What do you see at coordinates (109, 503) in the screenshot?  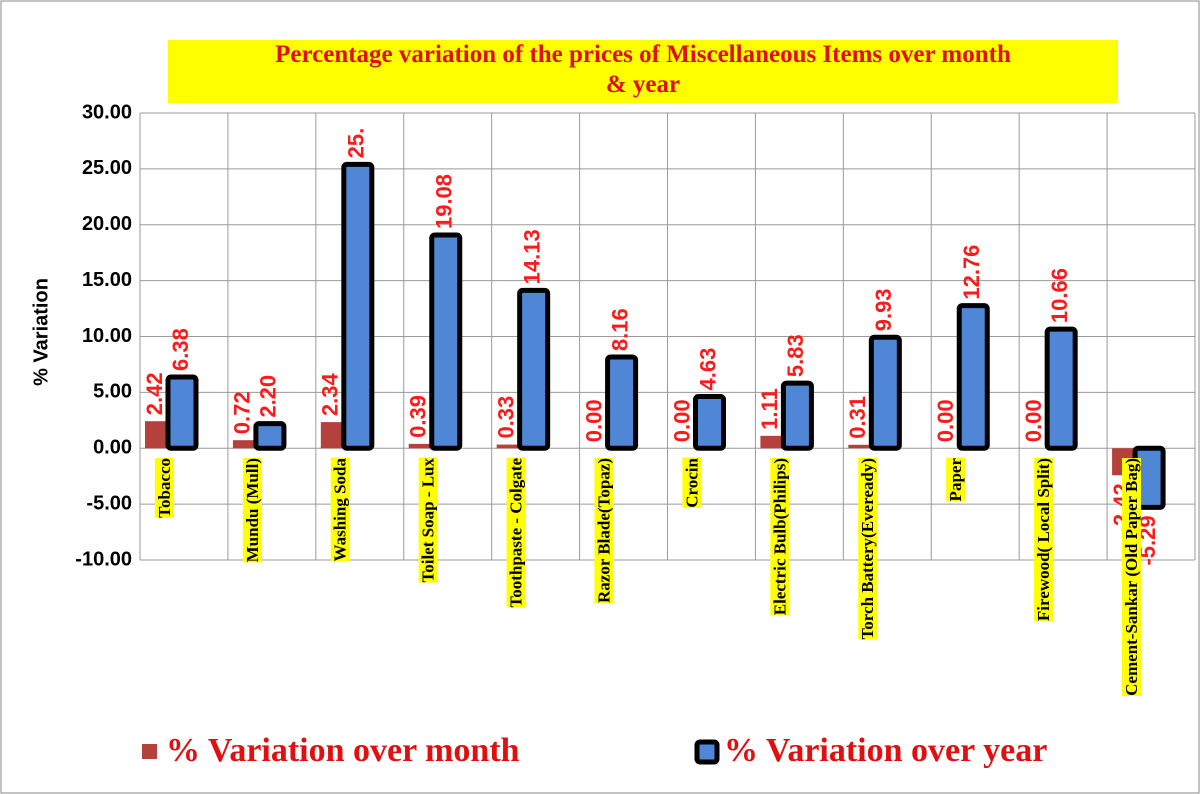 I see `y-tick-label: -5.00` at bounding box center [109, 503].